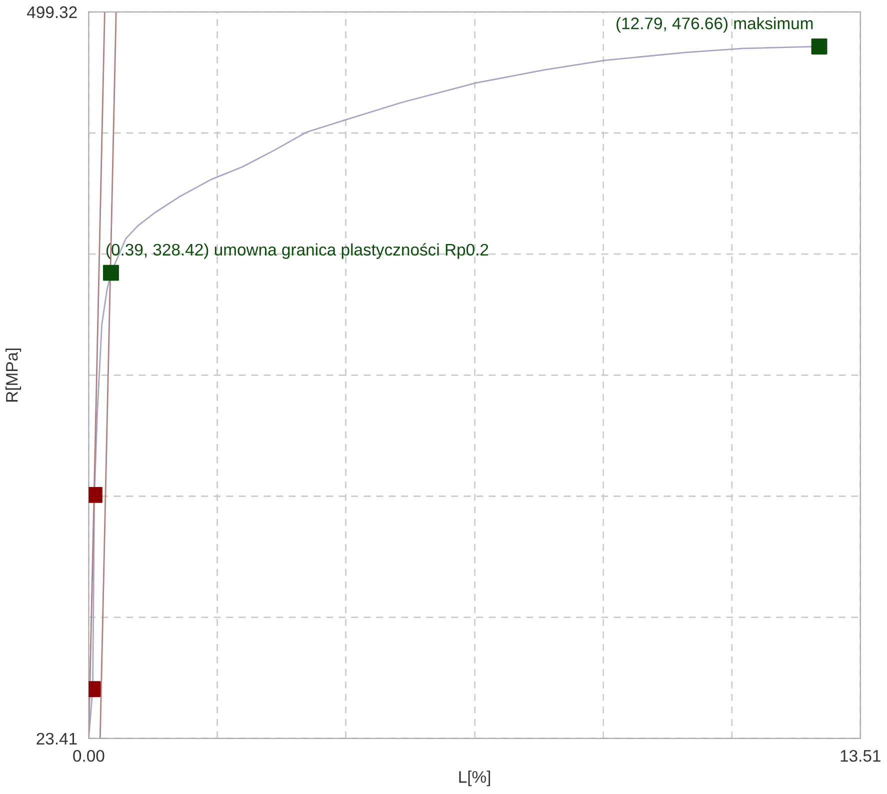 This screenshot has width=887, height=794. I want to click on x-tick-label: 0.00, so click(88, 756).